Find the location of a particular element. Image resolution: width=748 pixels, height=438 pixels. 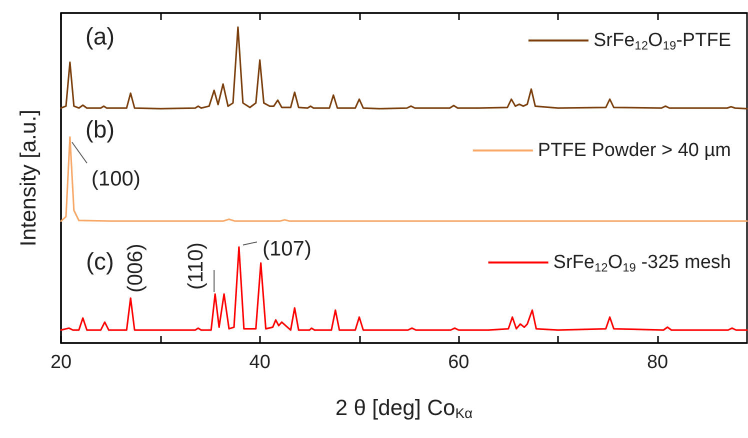

annotation: (b) is located at coordinates (100, 130).